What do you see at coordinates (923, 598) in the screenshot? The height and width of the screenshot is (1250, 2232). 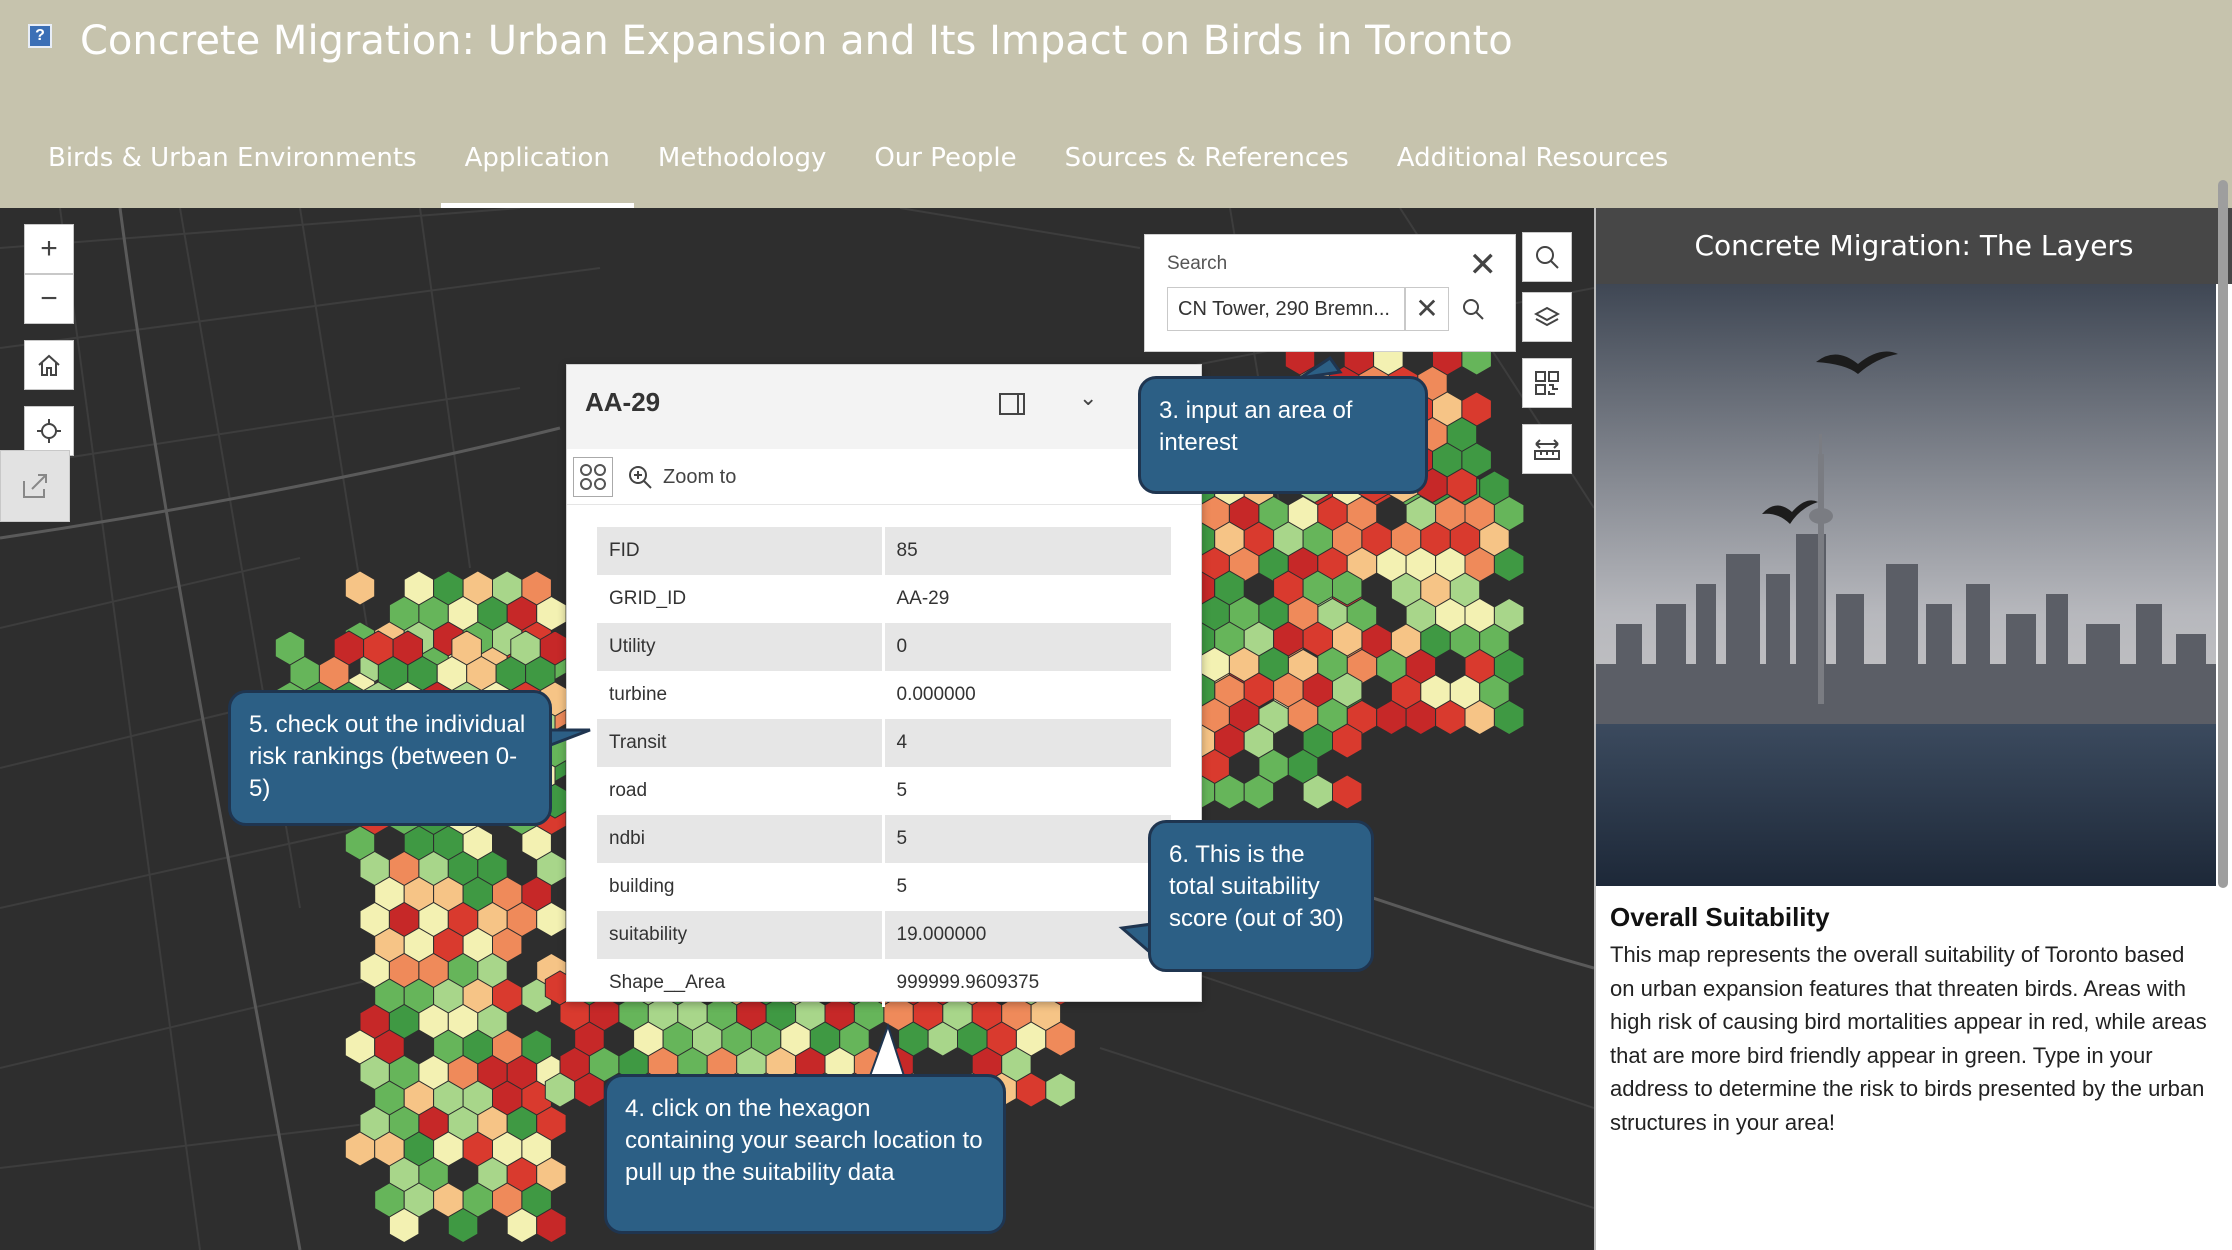 I see `attr-value: AA-29` at bounding box center [923, 598].